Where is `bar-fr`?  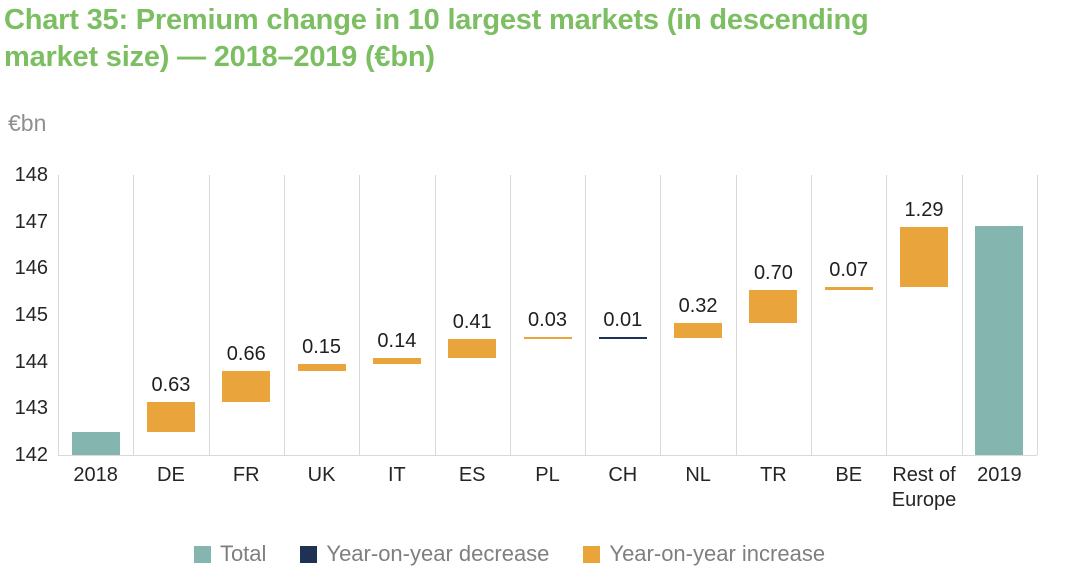 bar-fr is located at coordinates (246, 387).